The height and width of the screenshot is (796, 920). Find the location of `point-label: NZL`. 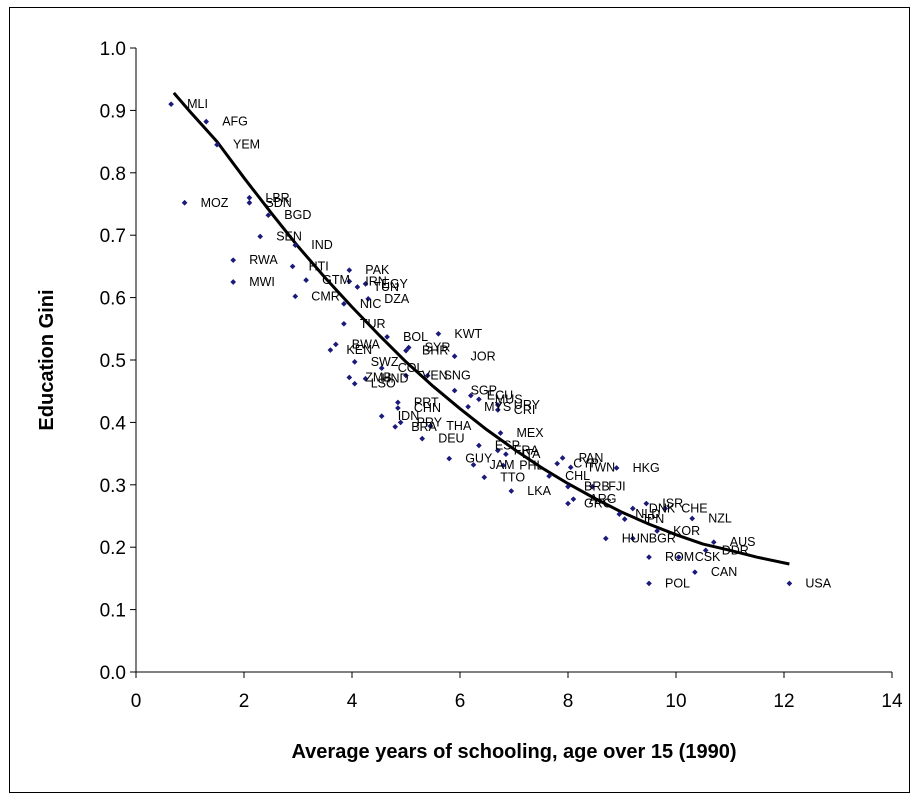

point-label: NZL is located at coordinates (720, 518).